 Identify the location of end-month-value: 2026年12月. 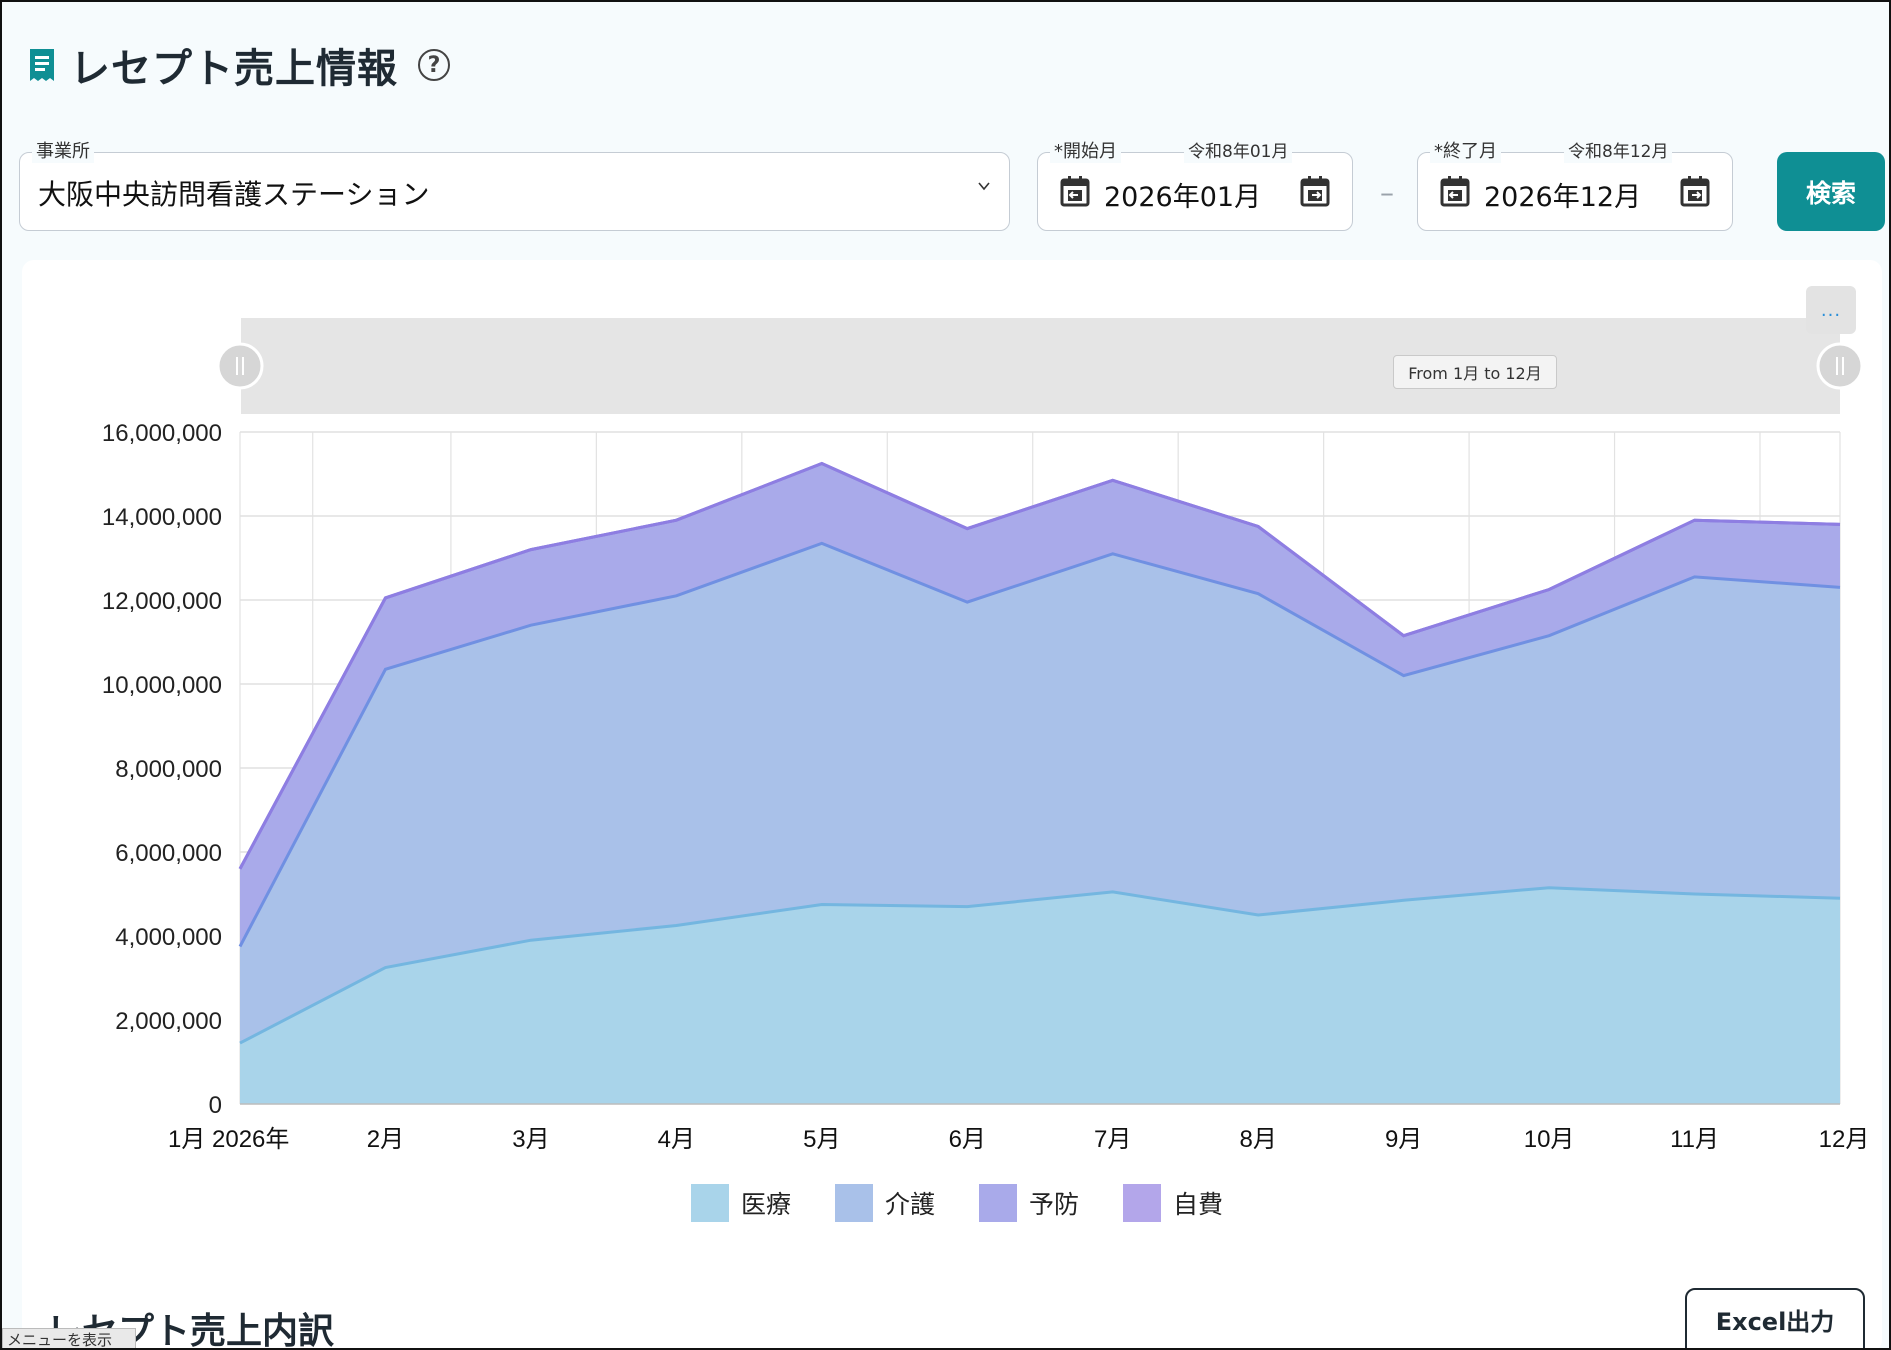
(1563, 197).